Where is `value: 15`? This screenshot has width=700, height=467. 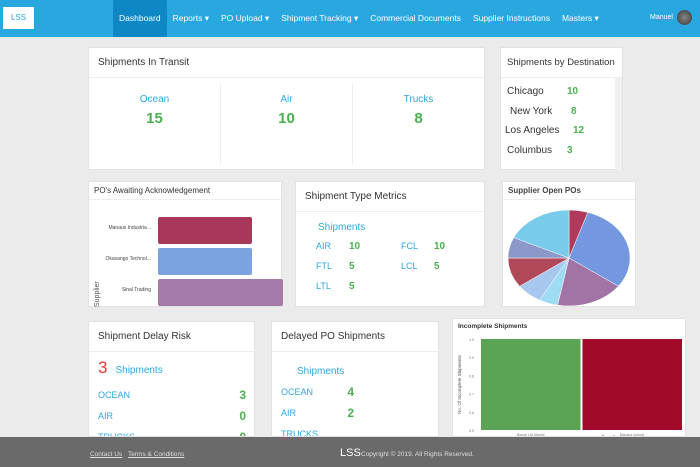 value: 15 is located at coordinates (154, 118).